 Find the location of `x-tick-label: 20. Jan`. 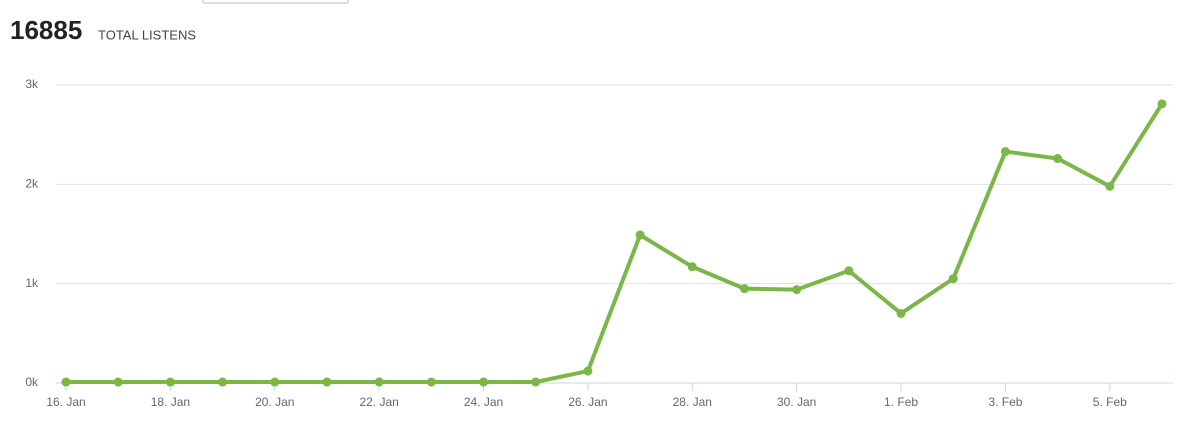

x-tick-label: 20. Jan is located at coordinates (274, 402).